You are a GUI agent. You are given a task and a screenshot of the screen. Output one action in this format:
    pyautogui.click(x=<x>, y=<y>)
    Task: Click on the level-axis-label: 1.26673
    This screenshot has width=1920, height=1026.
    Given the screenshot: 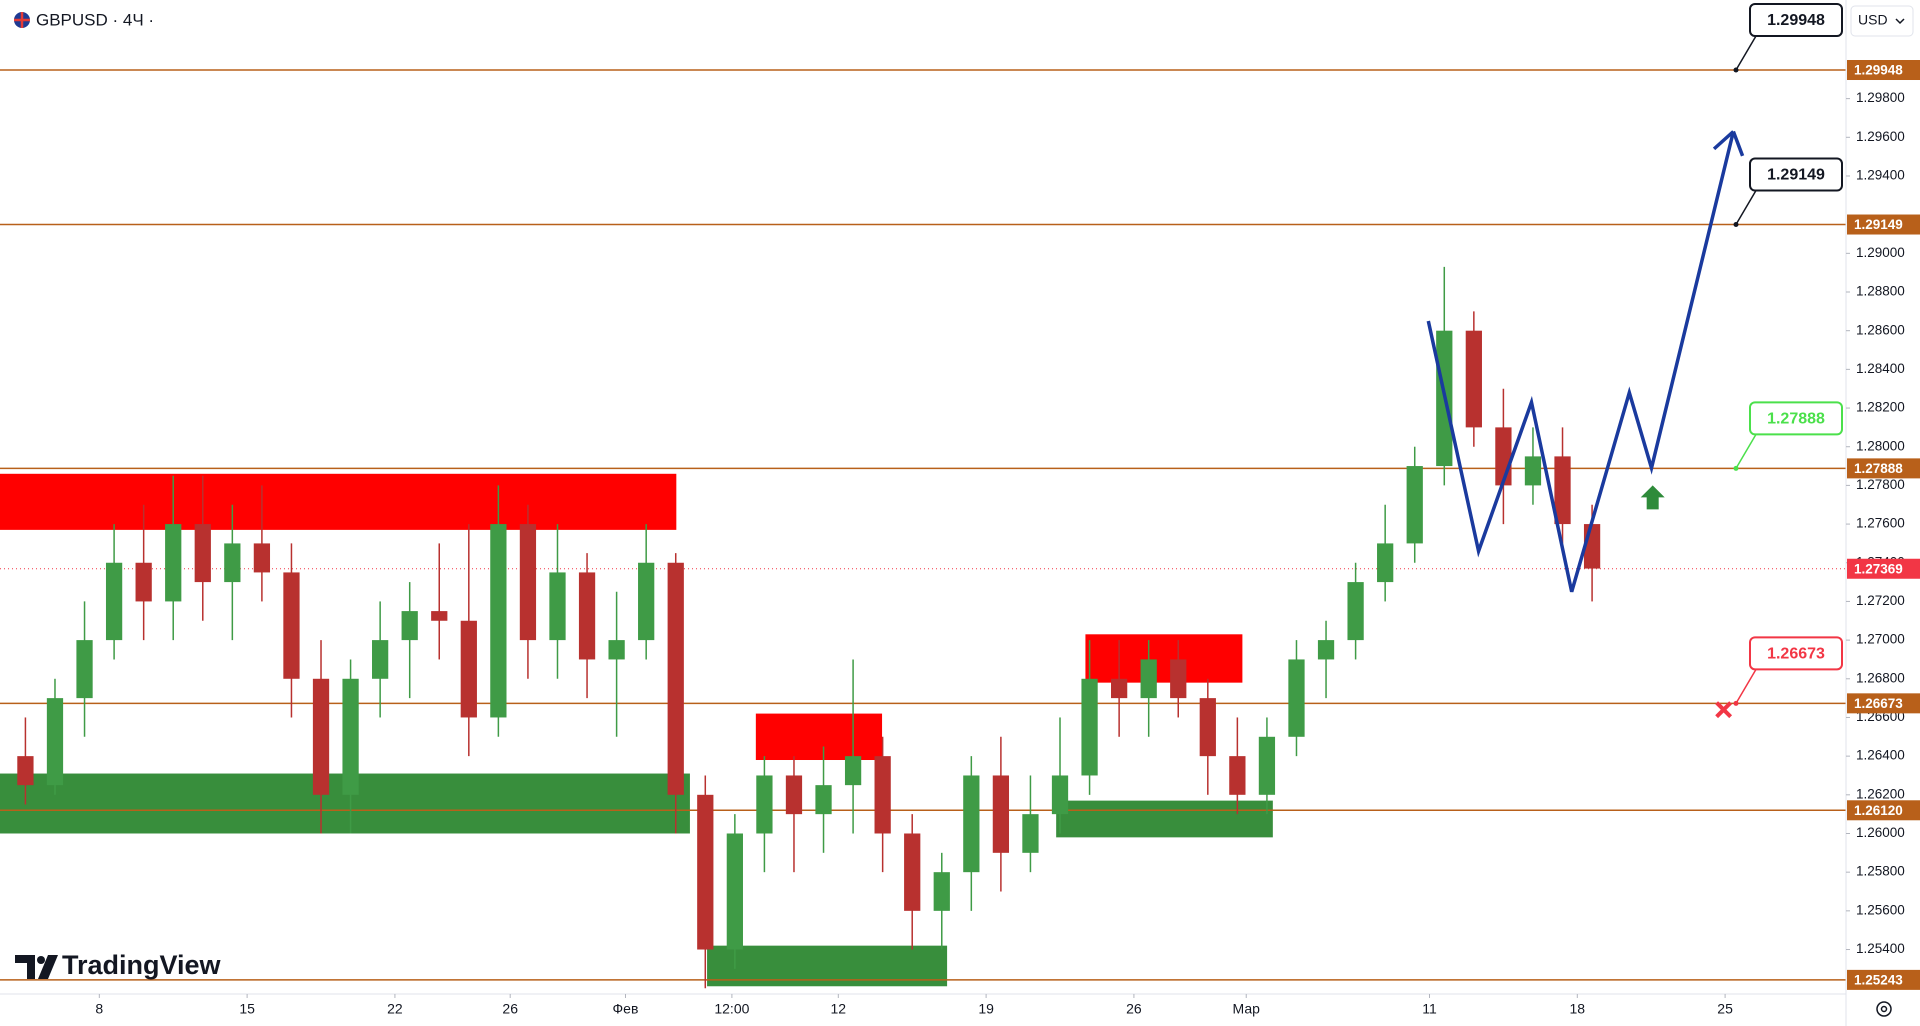 What is the action you would take?
    pyautogui.click(x=1878, y=703)
    